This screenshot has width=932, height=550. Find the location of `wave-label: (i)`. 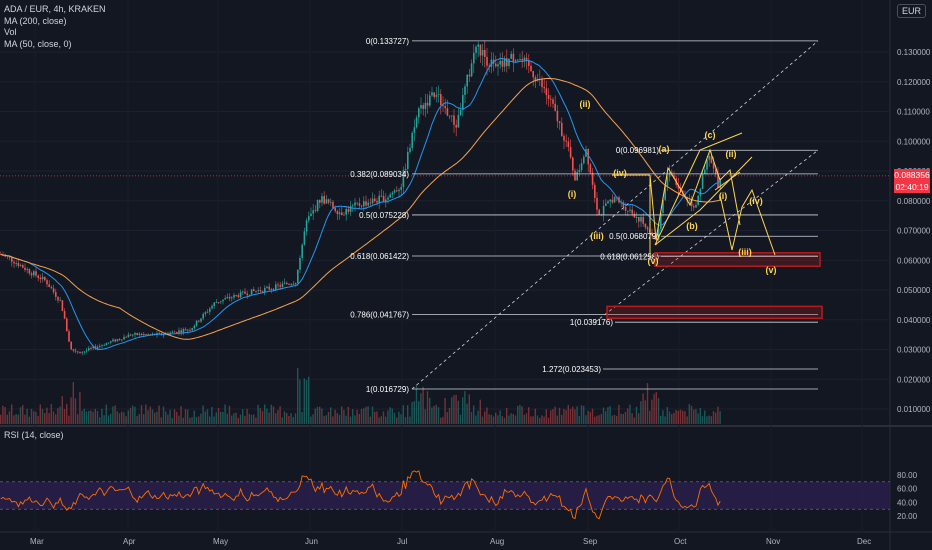

wave-label: (i) is located at coordinates (723, 196).